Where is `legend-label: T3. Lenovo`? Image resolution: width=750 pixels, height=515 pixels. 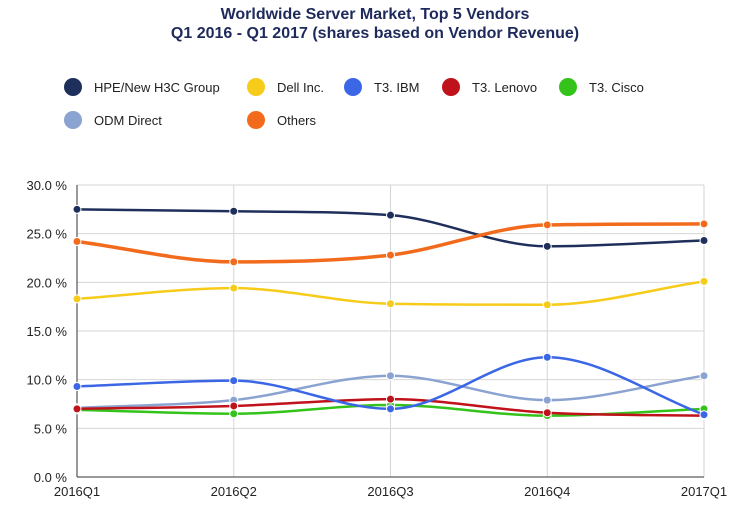 legend-label: T3. Lenovo is located at coordinates (504, 87).